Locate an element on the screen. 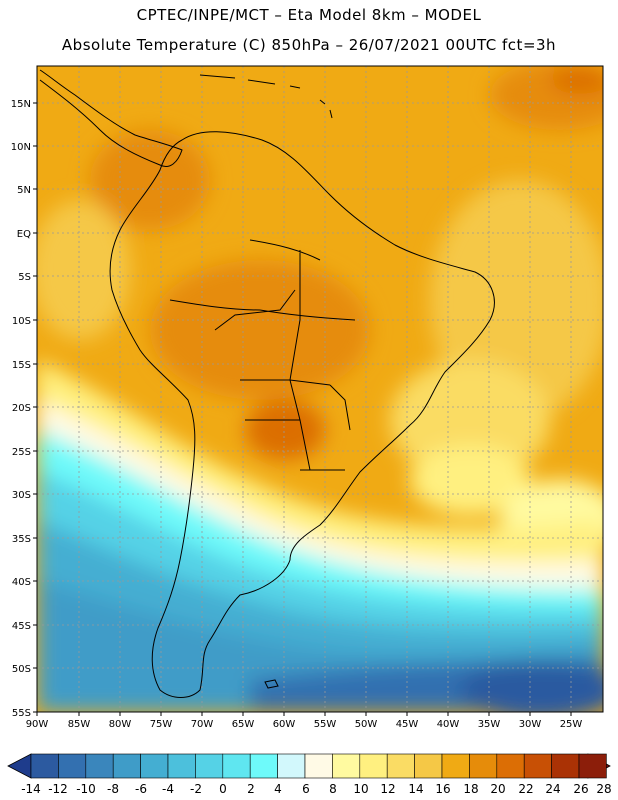 The width and height of the screenshot is (618, 800). lon-label: 90W is located at coordinates (37, 724).